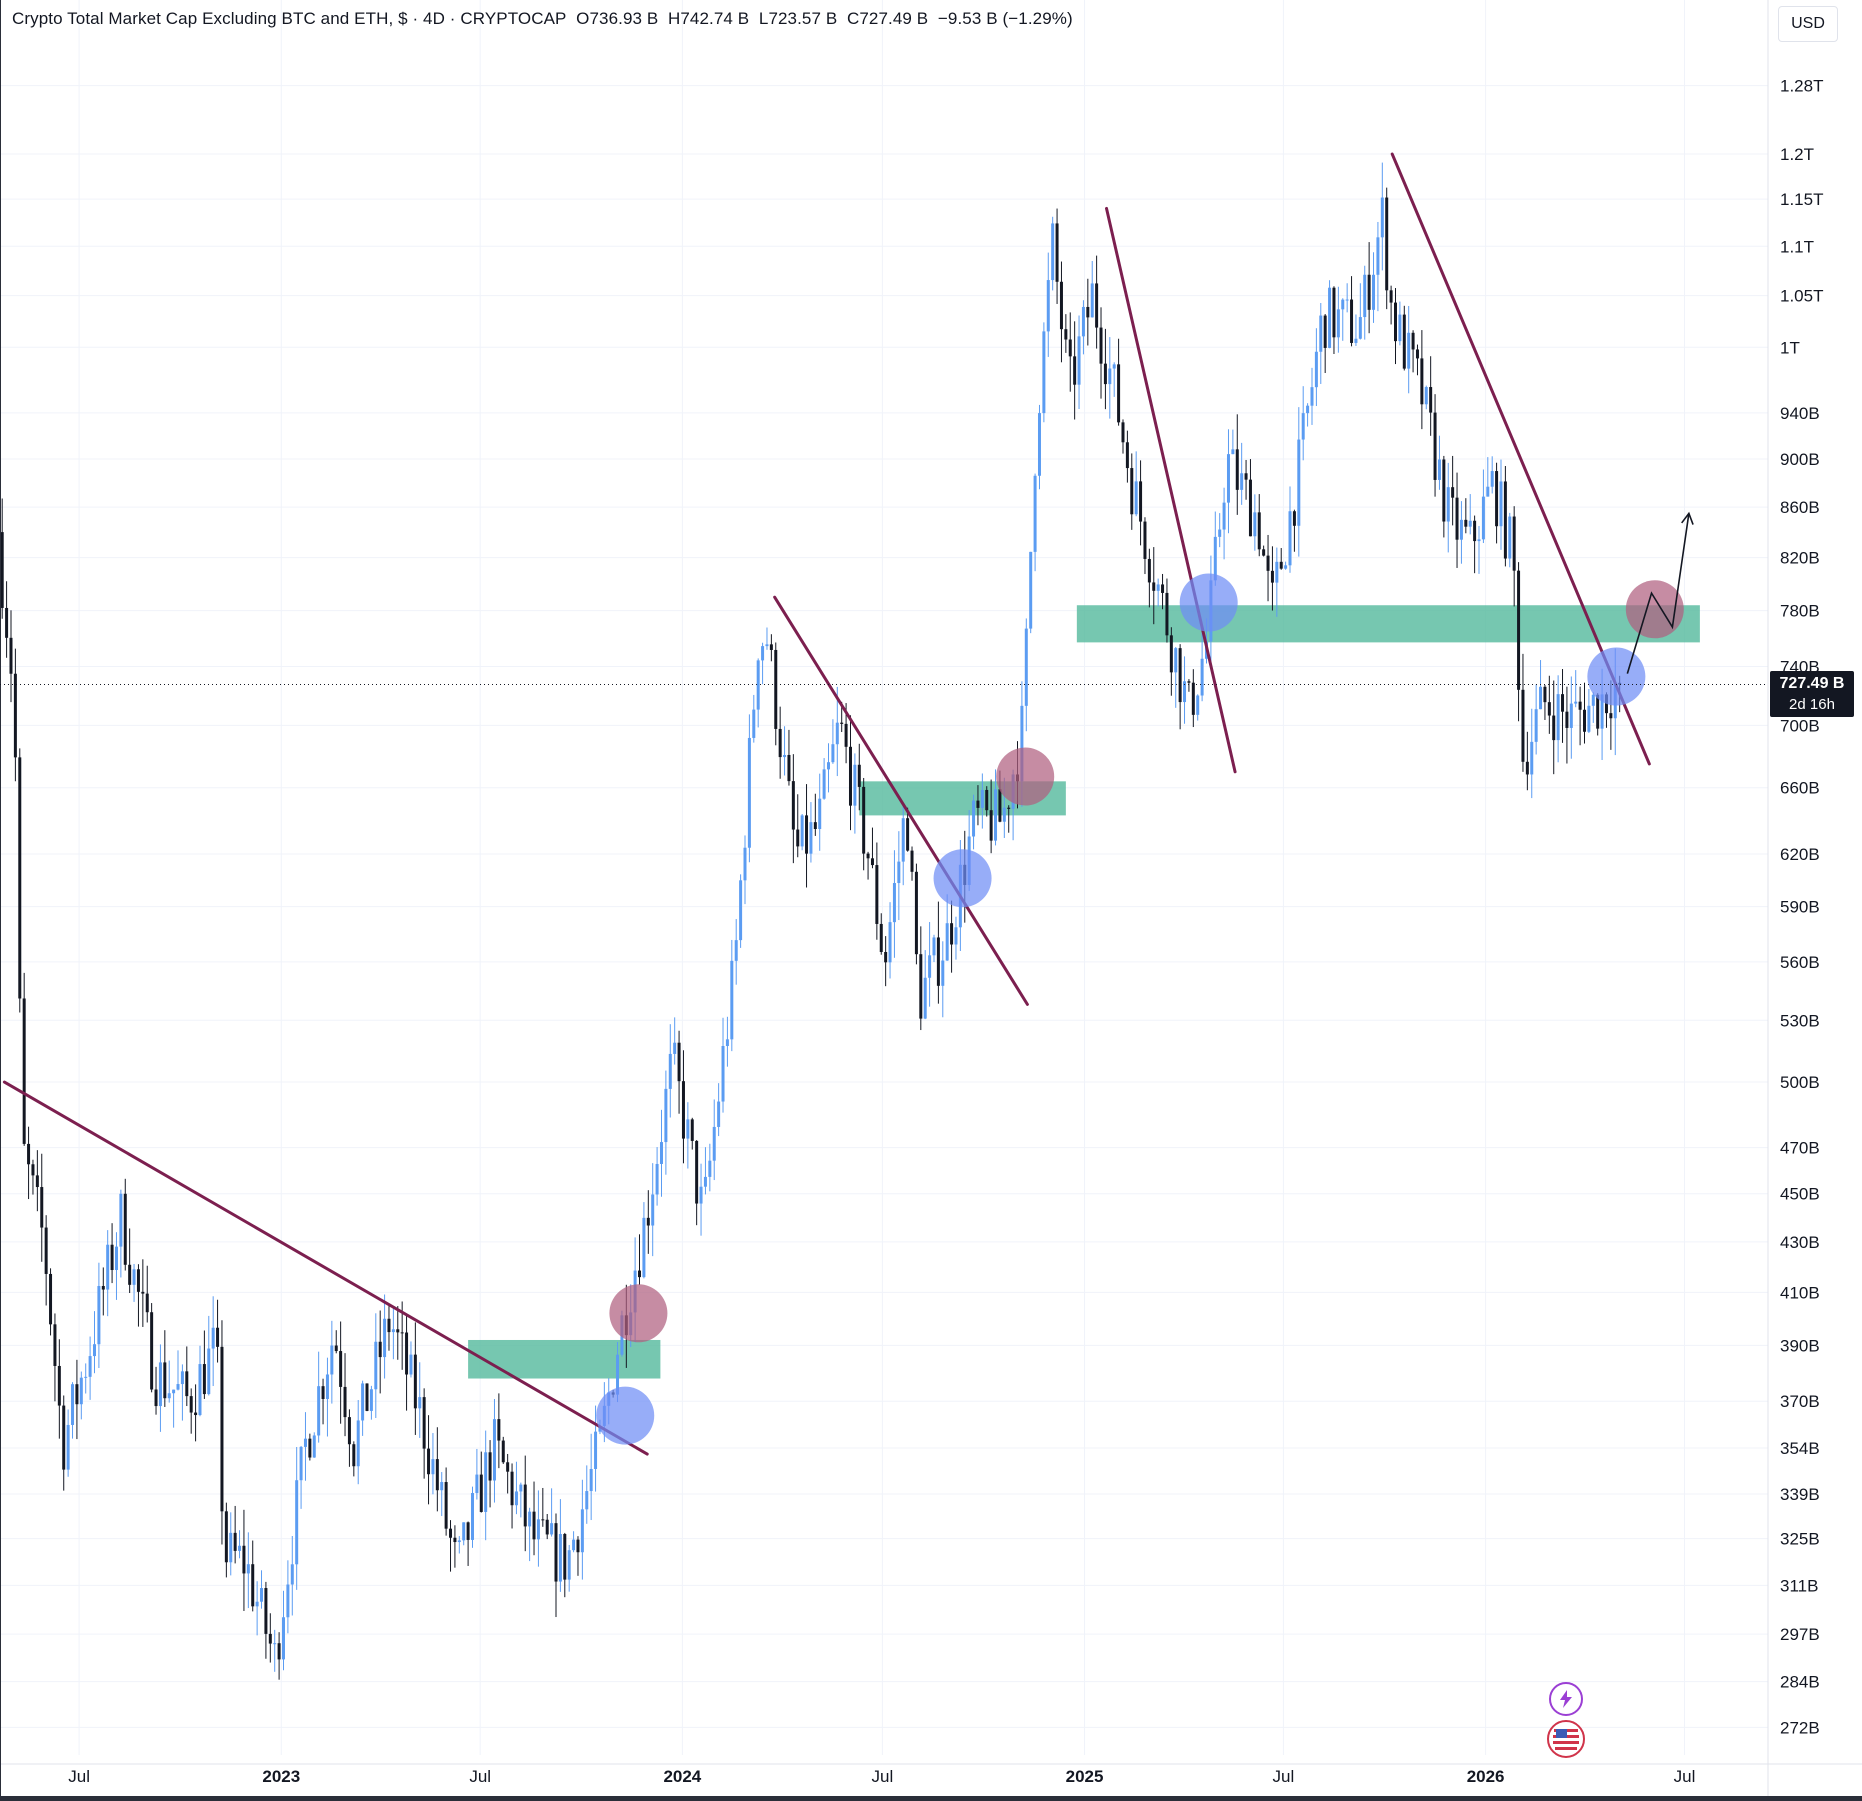 This screenshot has height=1801, width=1862. Describe the element at coordinates (1790, 347) in the screenshot. I see `y-tick-label: 1T` at that location.